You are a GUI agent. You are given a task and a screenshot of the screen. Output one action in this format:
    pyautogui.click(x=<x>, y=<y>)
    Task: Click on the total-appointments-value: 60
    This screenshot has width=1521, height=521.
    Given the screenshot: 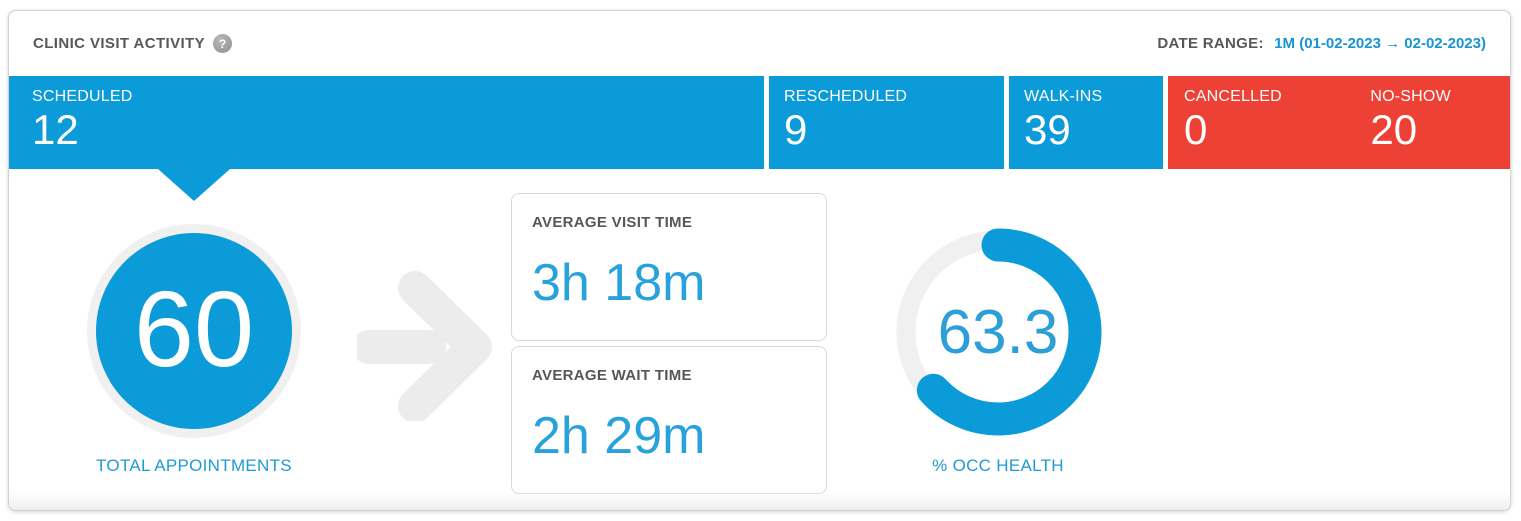 What is the action you would take?
    pyautogui.click(x=194, y=328)
    